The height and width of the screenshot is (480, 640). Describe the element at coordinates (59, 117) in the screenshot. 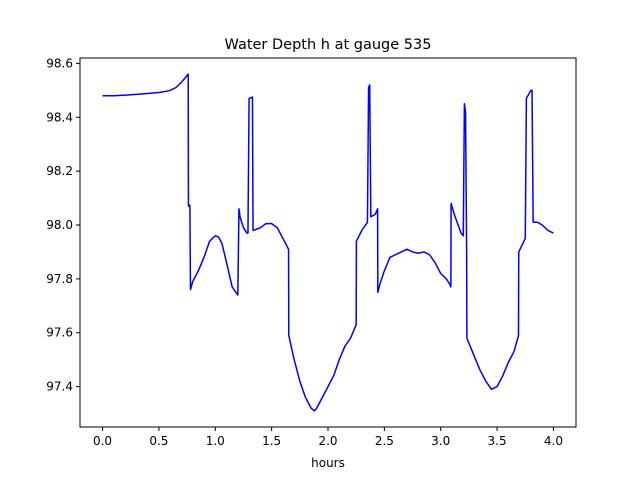

I see `y-tick-label: 98.4` at that location.